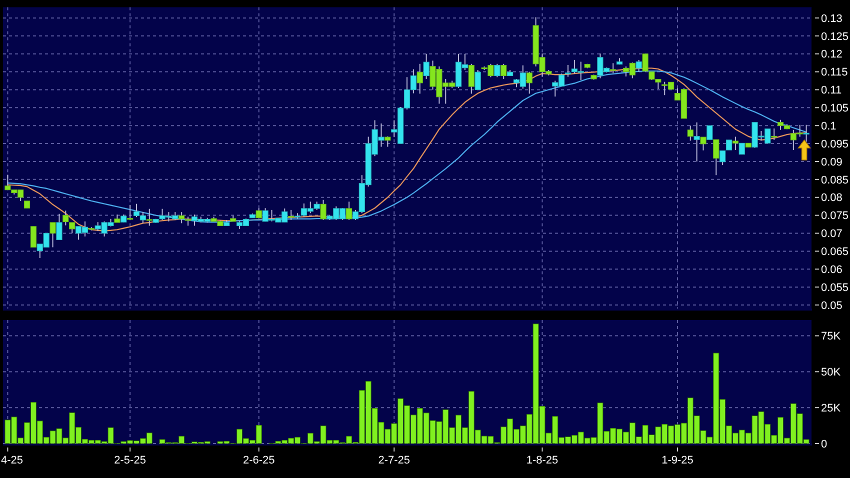 The height and width of the screenshot is (478, 850). I want to click on x-tick-label: 1-9-25, so click(678, 460).